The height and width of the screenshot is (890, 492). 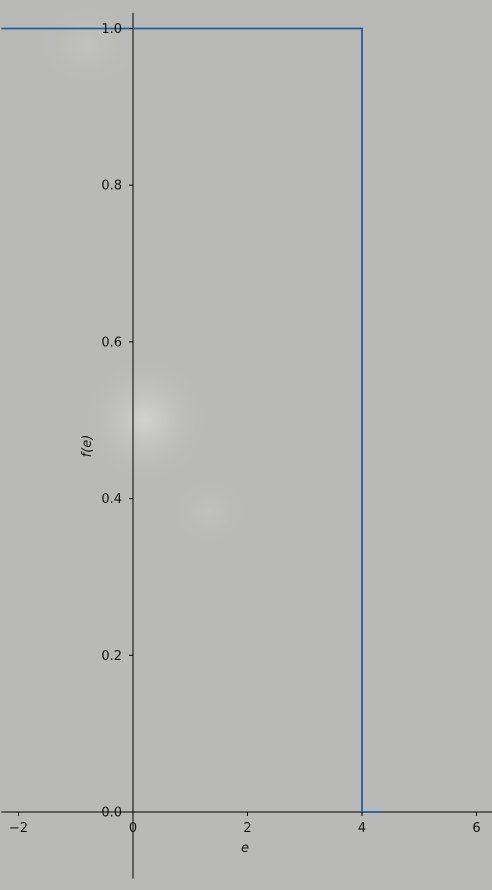 I want to click on y-axis-label: f(e), so click(x=87, y=446).